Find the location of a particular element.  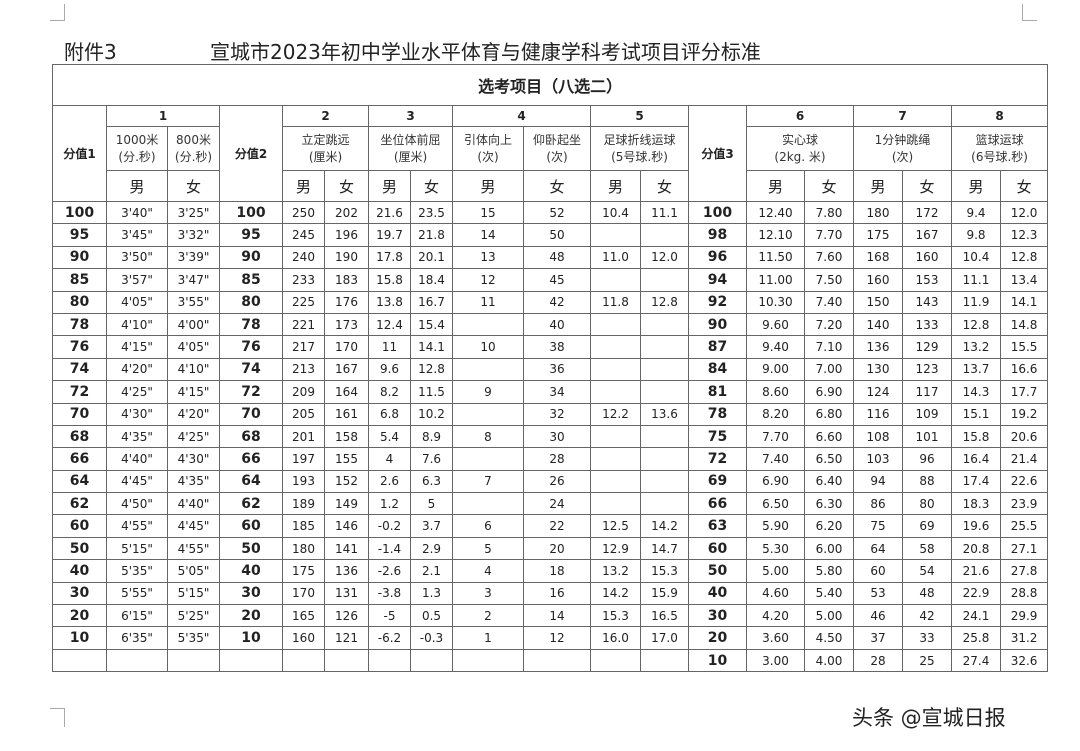

value-cell: 19.6 is located at coordinates (976, 526).